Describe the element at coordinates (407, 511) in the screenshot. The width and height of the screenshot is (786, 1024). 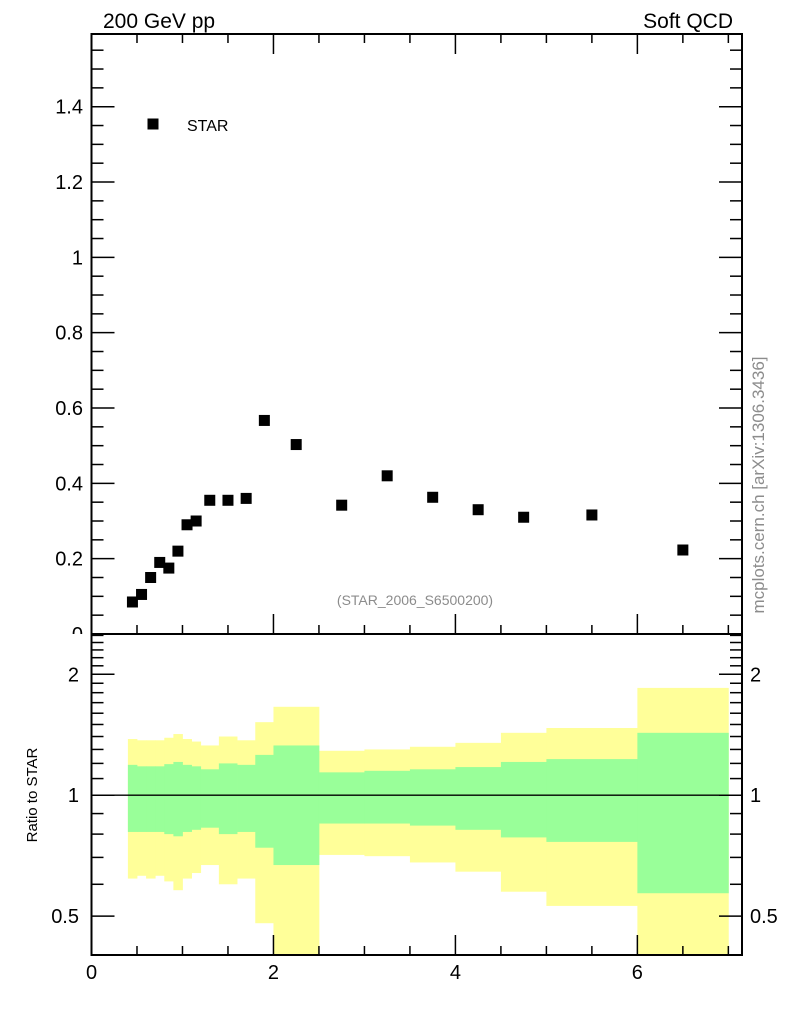
I see `data-points` at that location.